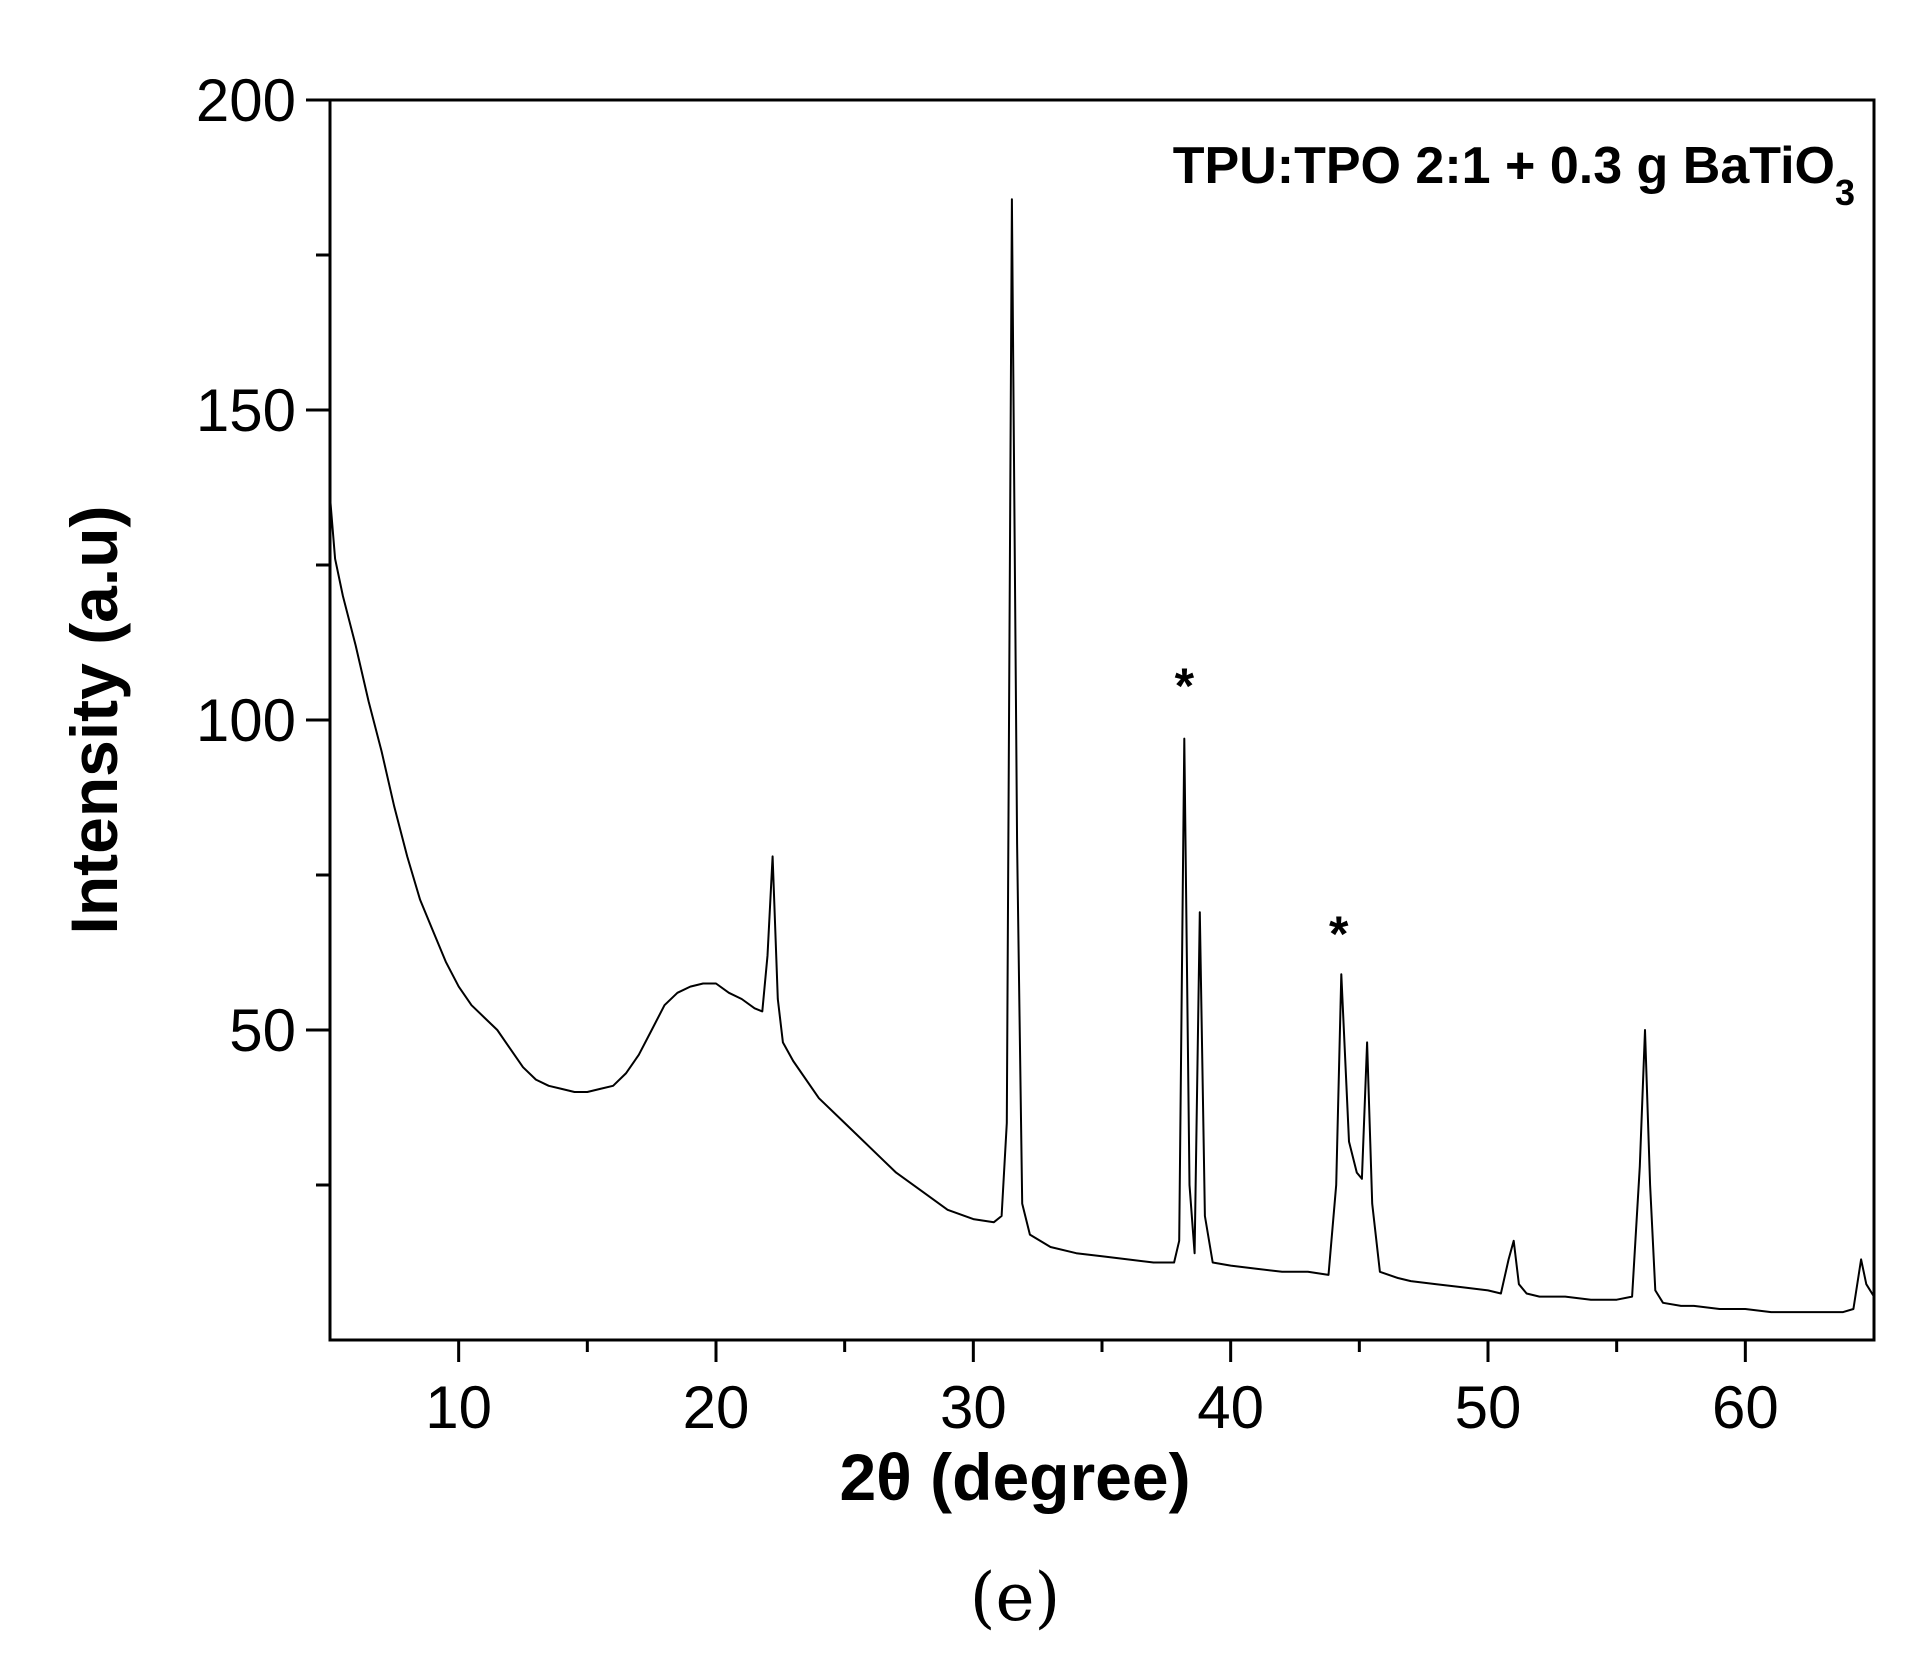 The width and height of the screenshot is (1908, 1664). What do you see at coordinates (1014, 1477) in the screenshot?
I see `x-axis-title: 2θ (degree)` at bounding box center [1014, 1477].